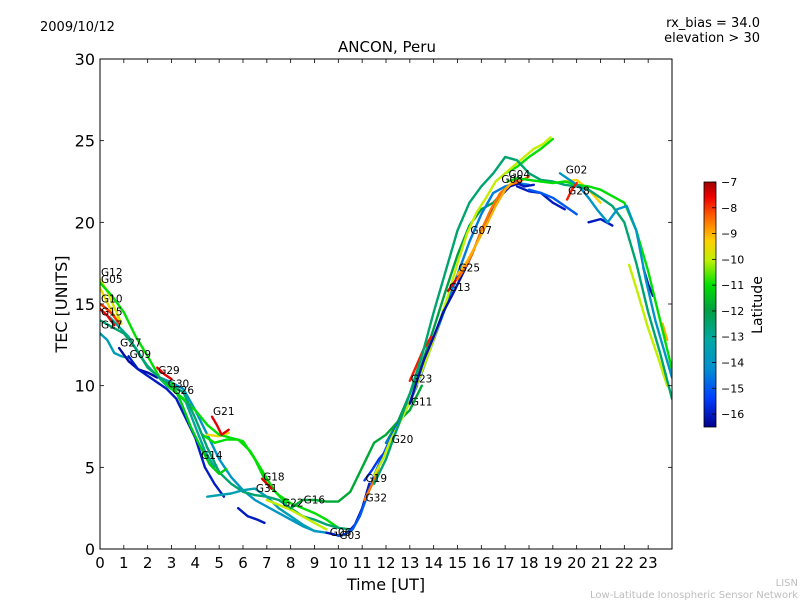 This screenshot has height=600, width=800. Describe the element at coordinates (713, 23) in the screenshot. I see `rx-bias-label: rx_bias = 34.0` at that location.